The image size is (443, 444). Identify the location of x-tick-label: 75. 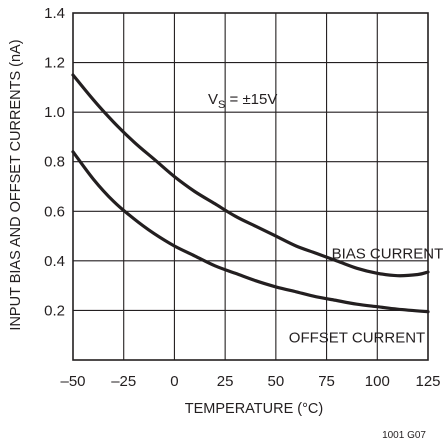
(326, 381).